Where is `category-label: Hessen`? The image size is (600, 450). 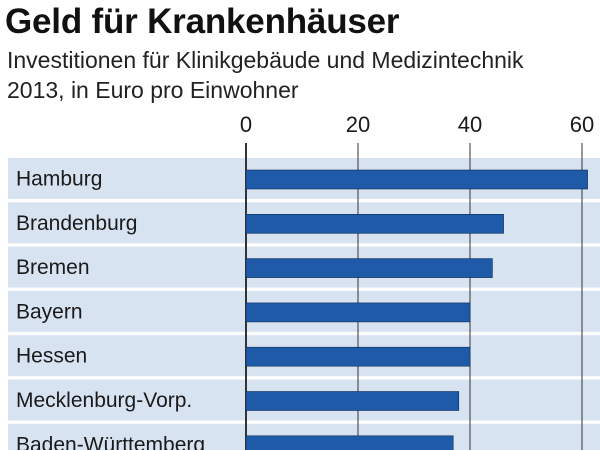
category-label: Hessen is located at coordinates (51, 356).